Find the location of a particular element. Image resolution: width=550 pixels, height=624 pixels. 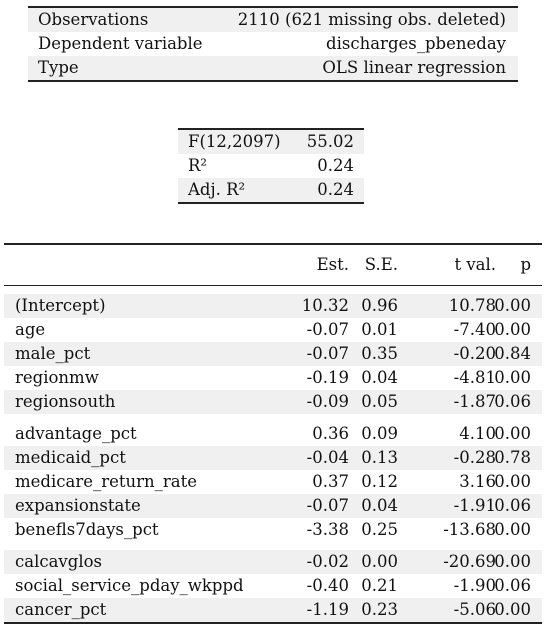

t-value: -1.87 is located at coordinates (474, 401).